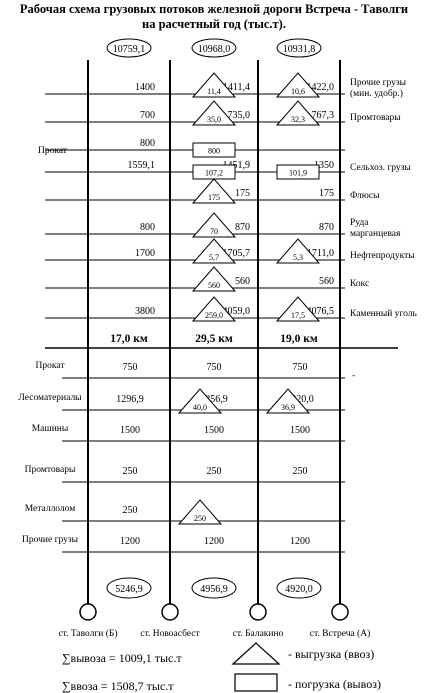 This screenshot has height=693, width=428. Describe the element at coordinates (142, 165) in the screenshot. I see `flow-value: 1559,1` at that location.